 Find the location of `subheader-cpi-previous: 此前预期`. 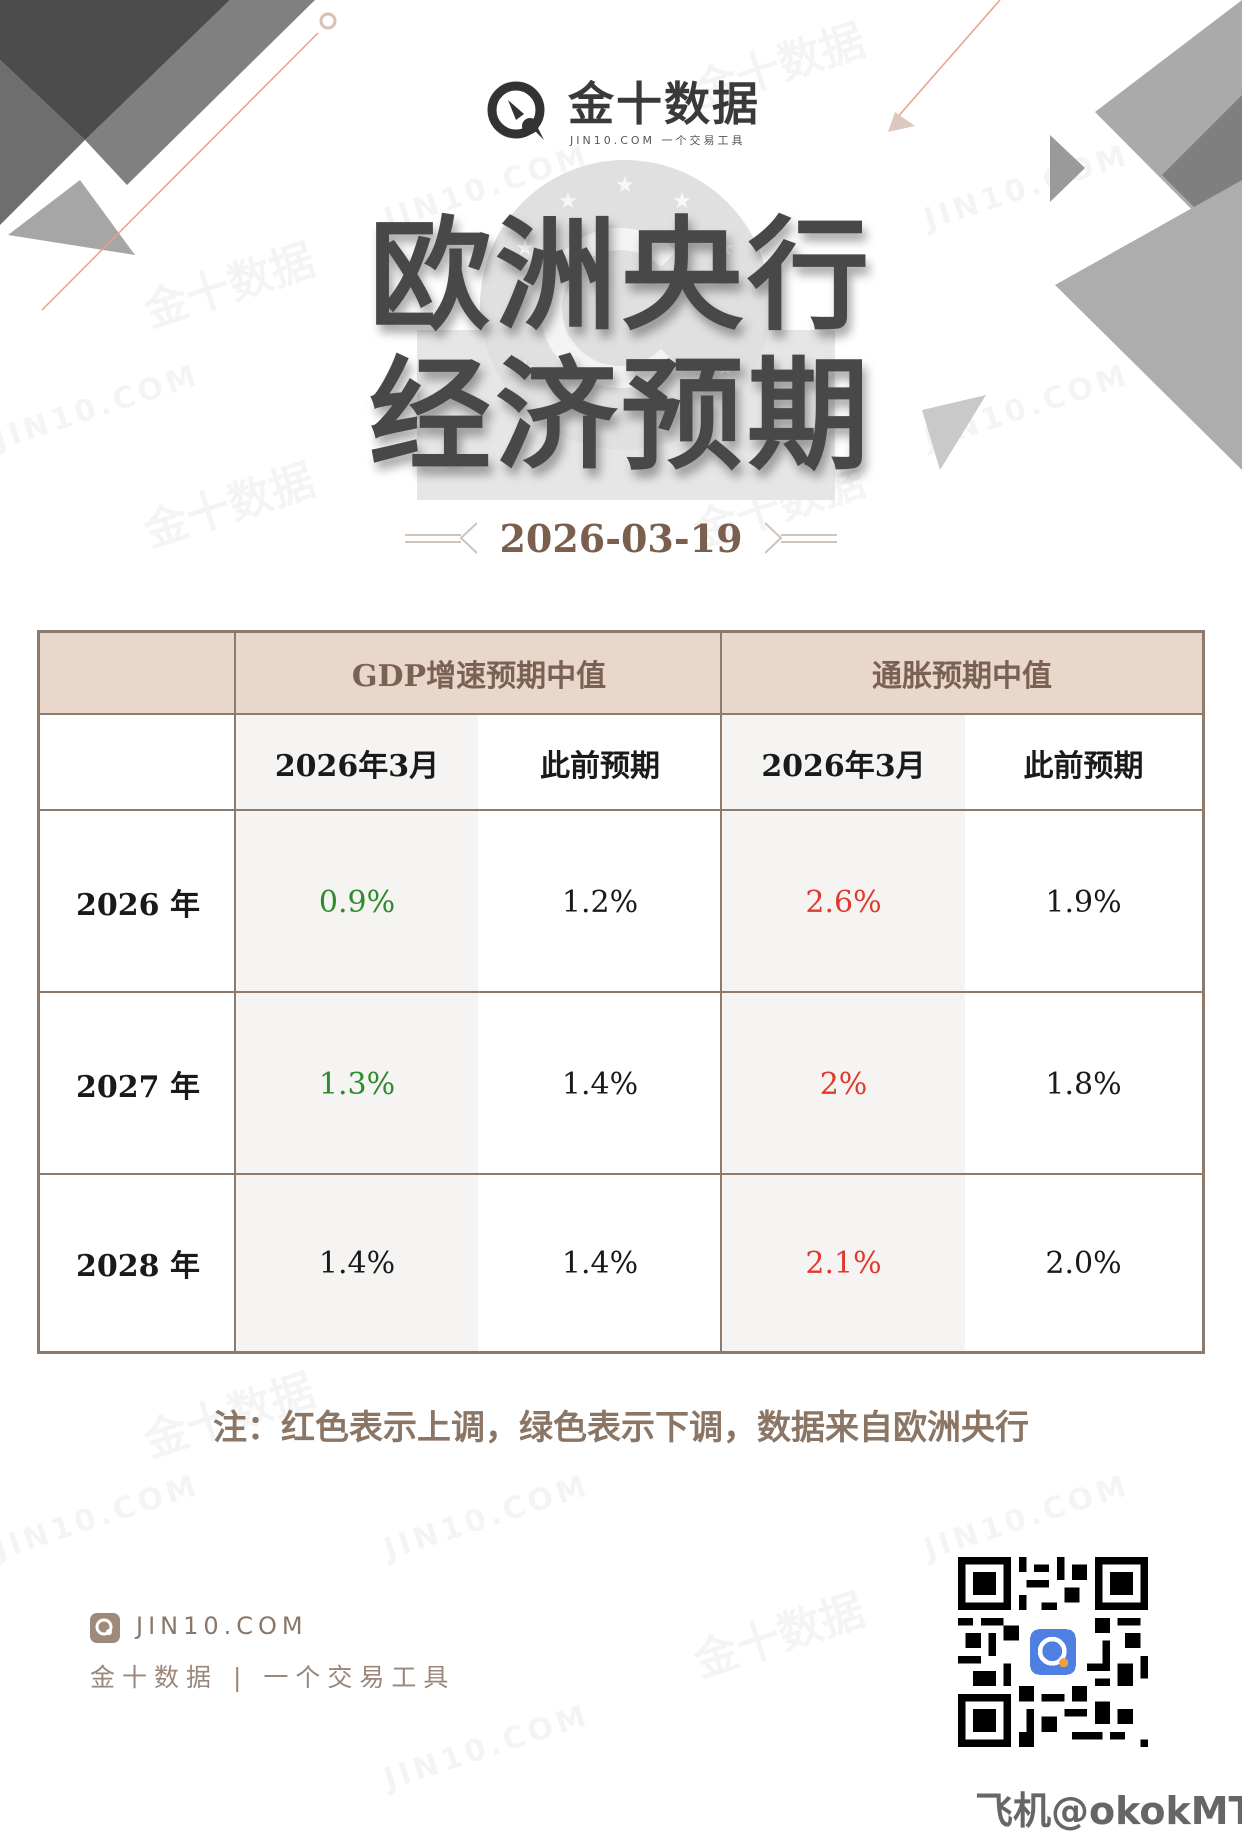

subheader-cpi-previous: 此前预期 is located at coordinates (1083, 766).